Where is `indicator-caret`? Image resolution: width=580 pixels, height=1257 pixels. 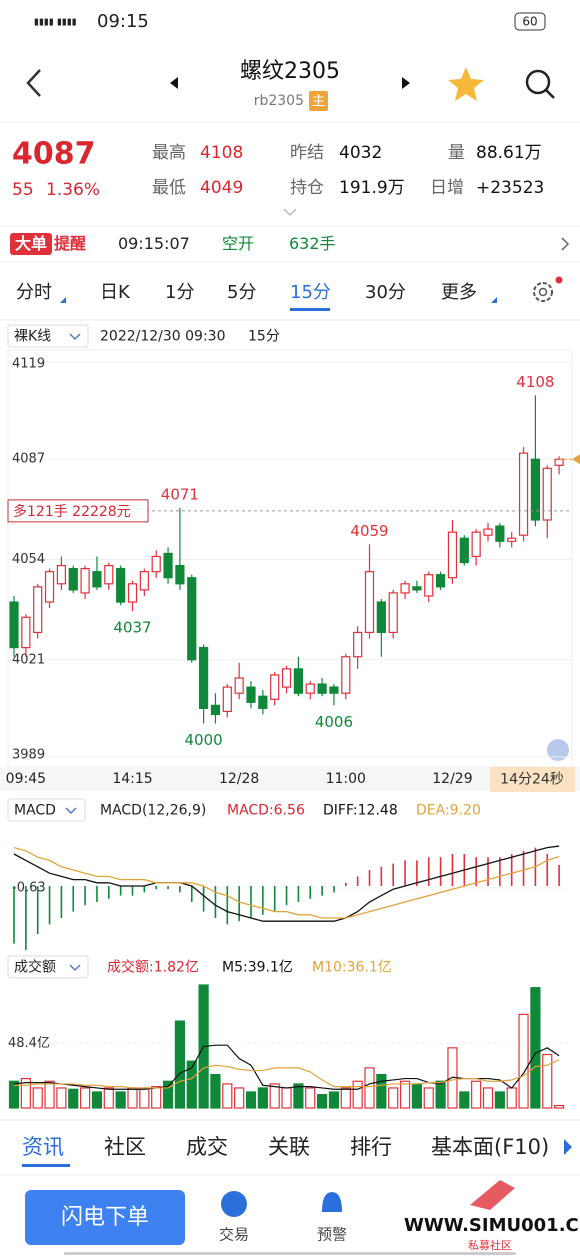
indicator-caret is located at coordinates (71, 811).